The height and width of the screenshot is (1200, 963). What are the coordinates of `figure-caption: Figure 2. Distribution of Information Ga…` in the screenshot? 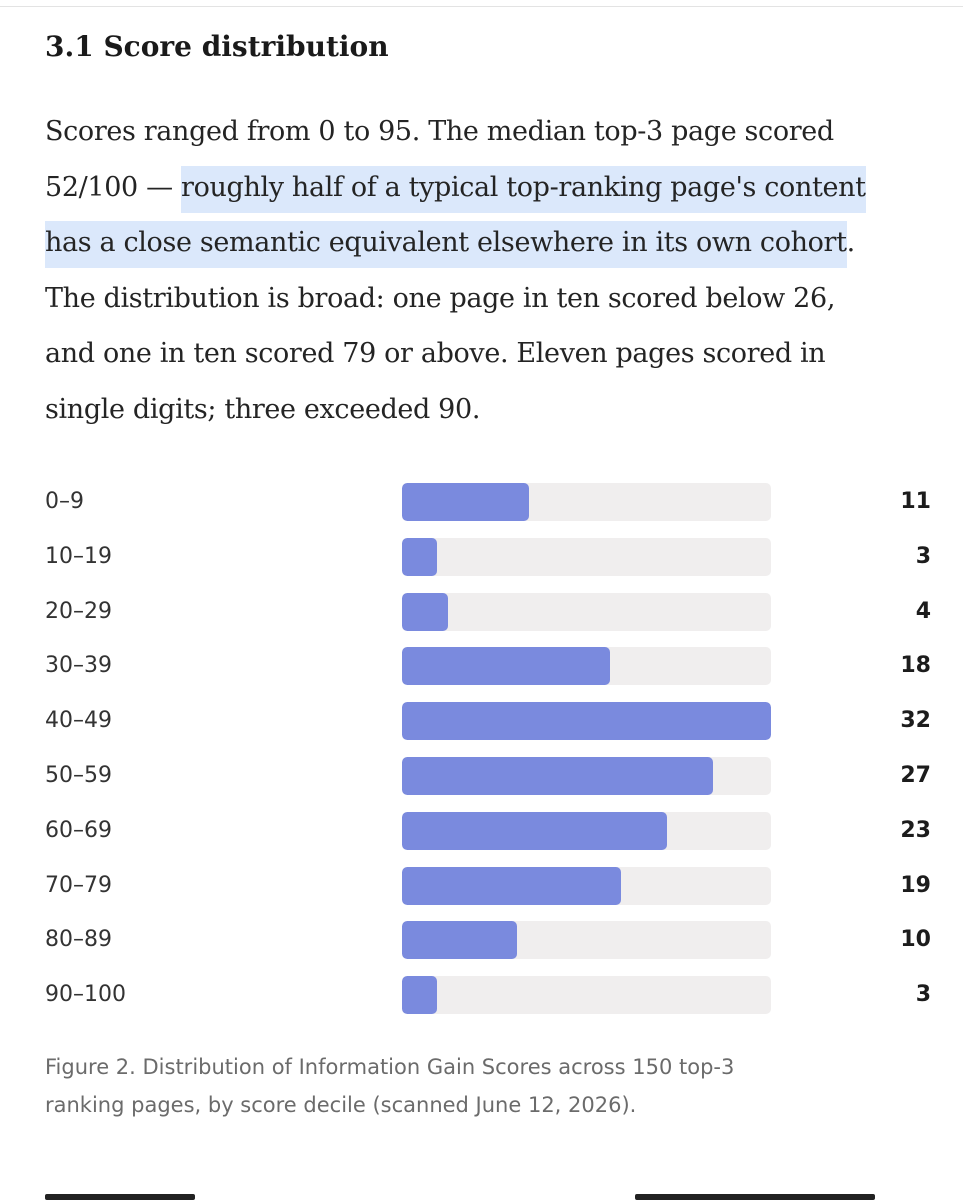 It's located at (485, 1086).